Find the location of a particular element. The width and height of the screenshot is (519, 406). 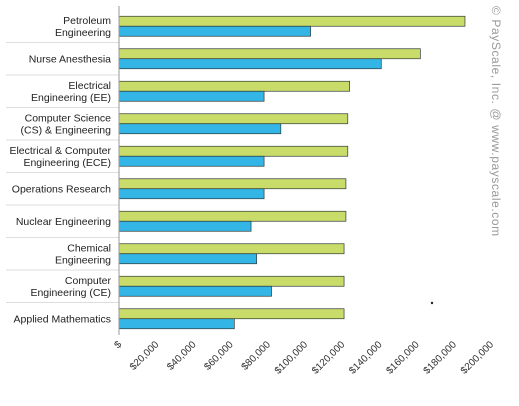

category-separators is located at coordinates (62, 172).